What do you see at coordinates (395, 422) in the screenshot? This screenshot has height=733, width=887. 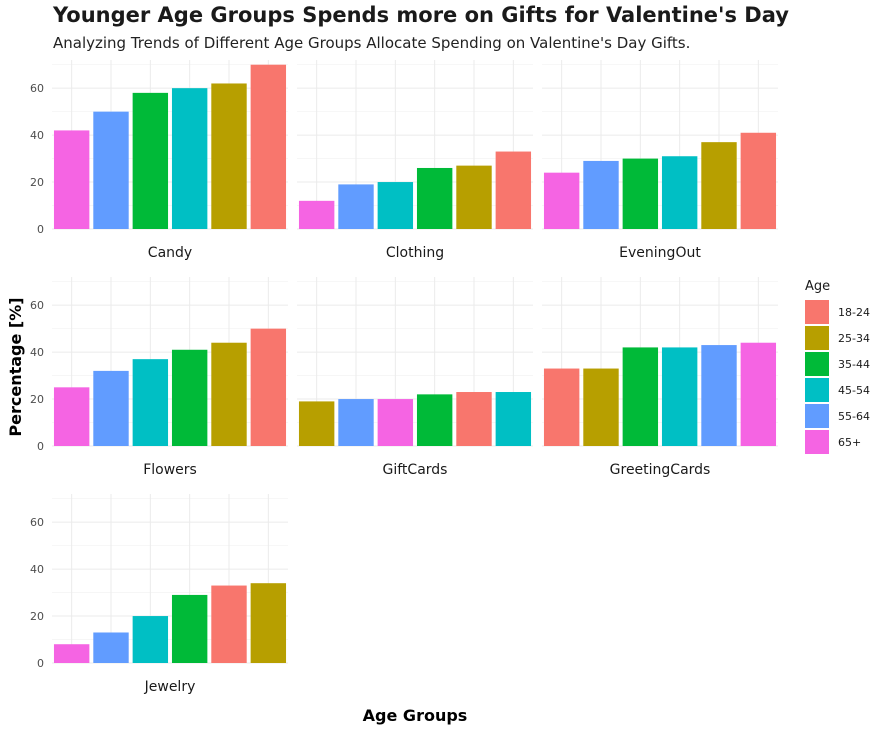 I see `bar-giftcards-65+: 65+: 20` at bounding box center [395, 422].